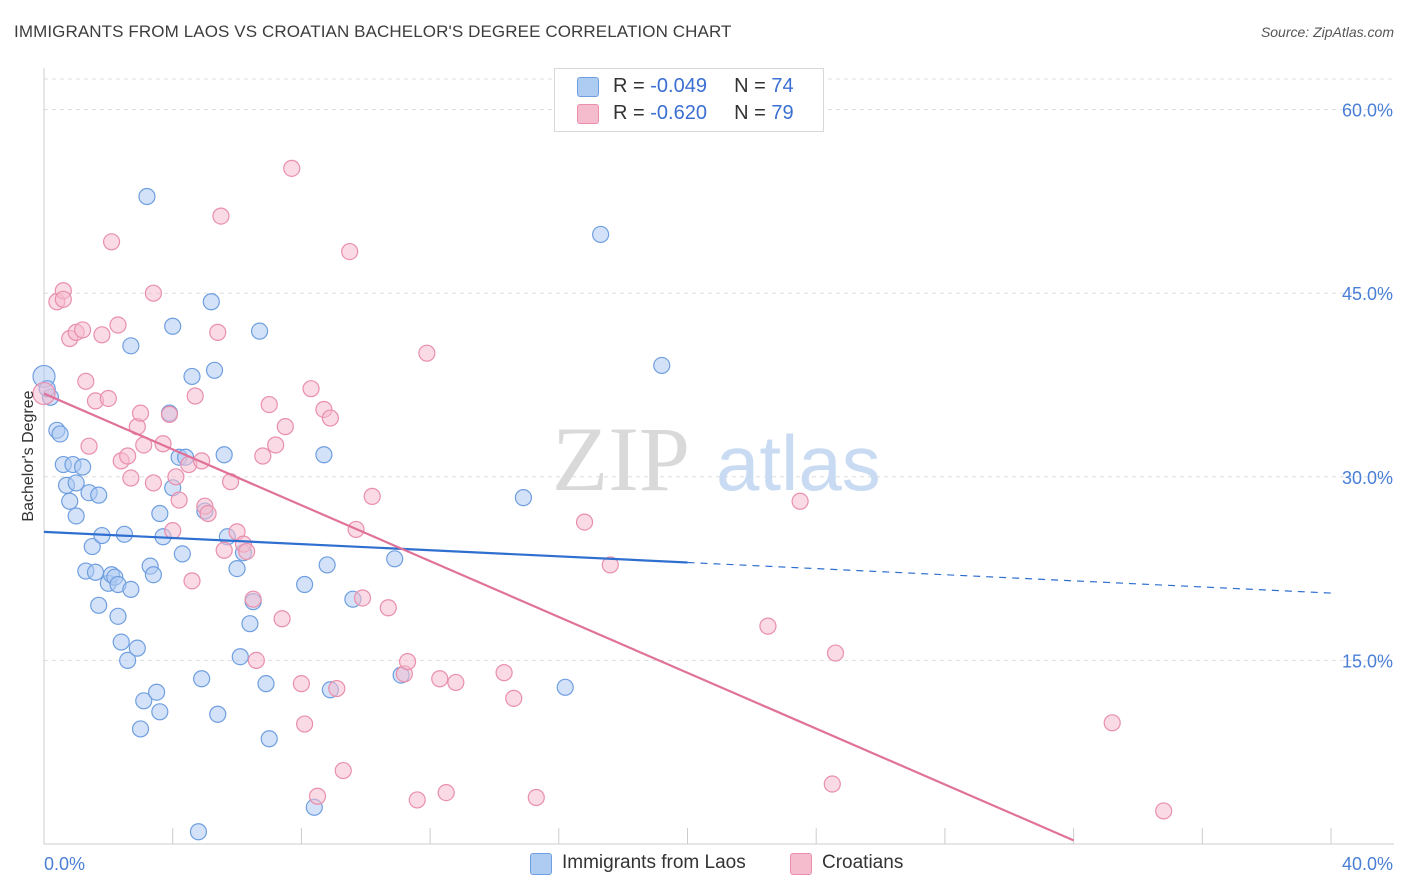  I want to click on y-tick-label: 45.0%, so click(1367, 294).